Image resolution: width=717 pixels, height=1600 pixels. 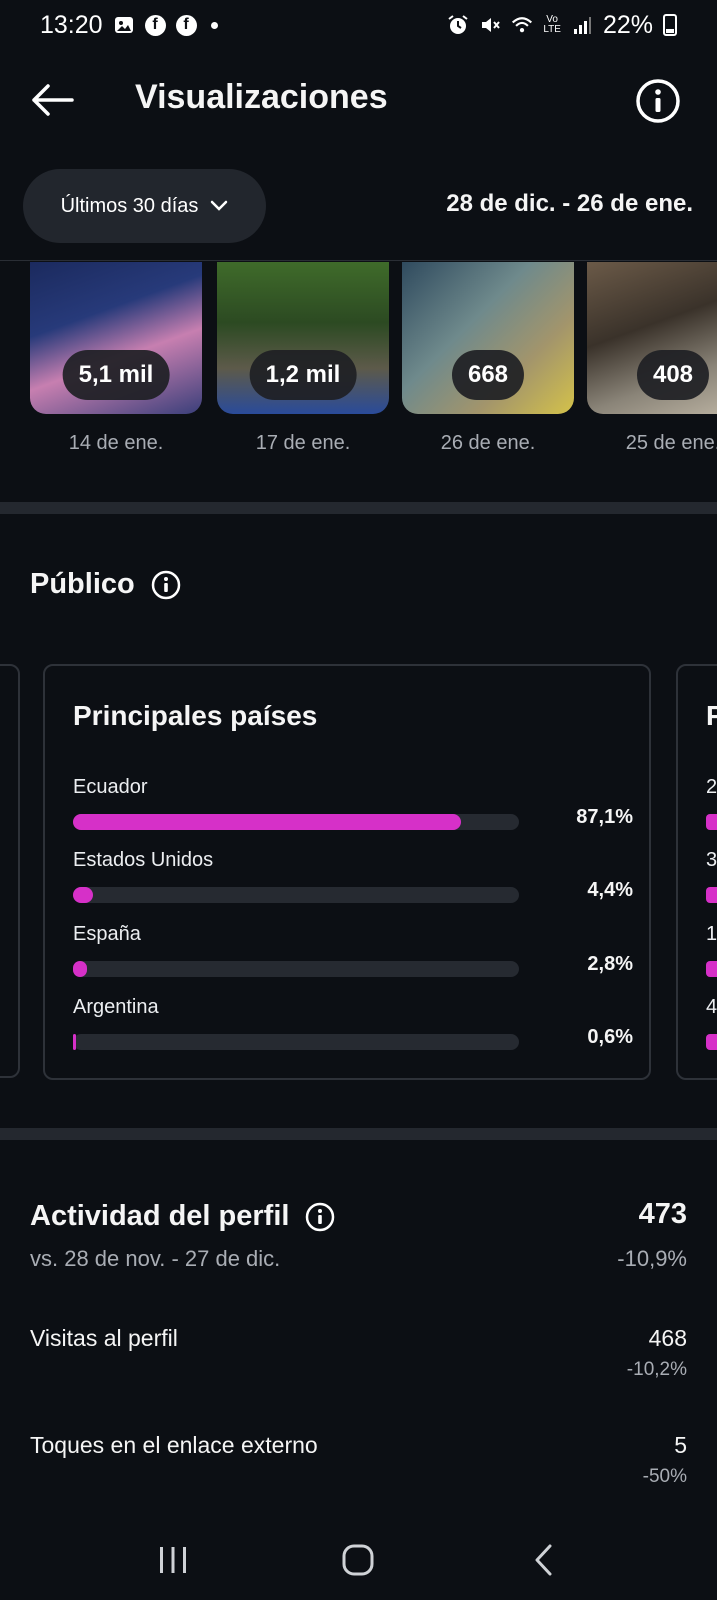 I want to click on date-range-dropdown: Últimos 30 días, so click(x=144, y=206).